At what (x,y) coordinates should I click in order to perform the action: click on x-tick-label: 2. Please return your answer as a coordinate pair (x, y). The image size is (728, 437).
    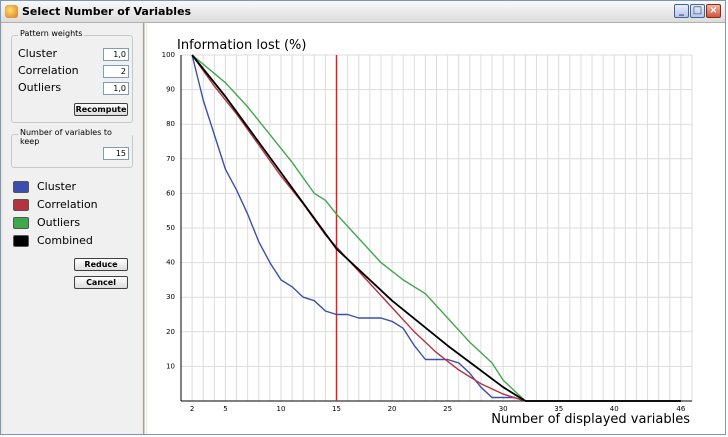
    Looking at the image, I should click on (192, 409).